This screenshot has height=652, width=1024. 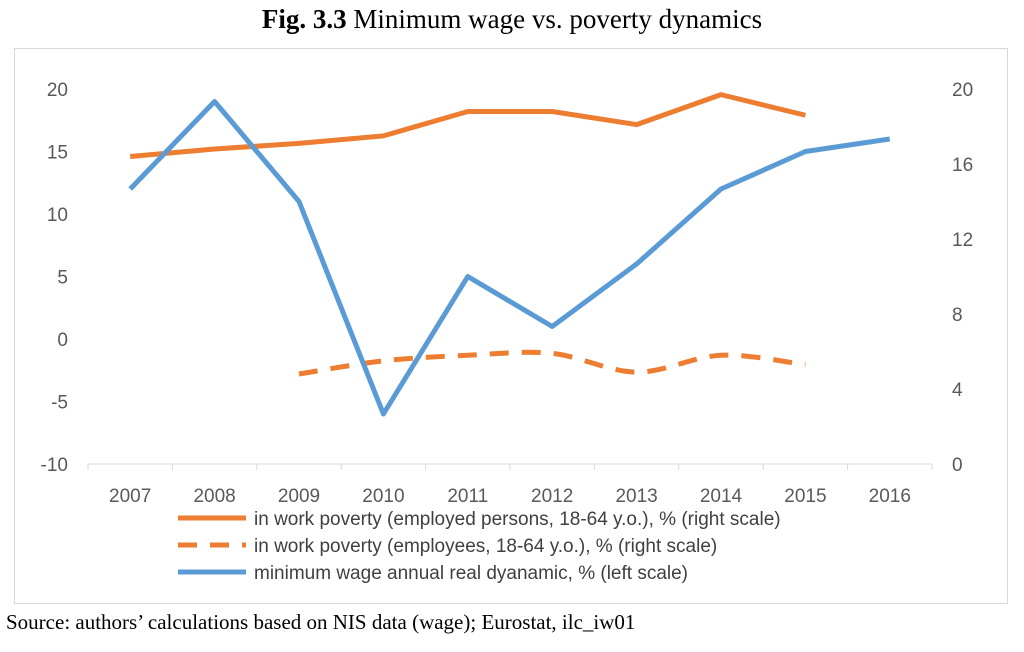 I want to click on x-tick-label-2013: 2013, so click(x=636, y=496).